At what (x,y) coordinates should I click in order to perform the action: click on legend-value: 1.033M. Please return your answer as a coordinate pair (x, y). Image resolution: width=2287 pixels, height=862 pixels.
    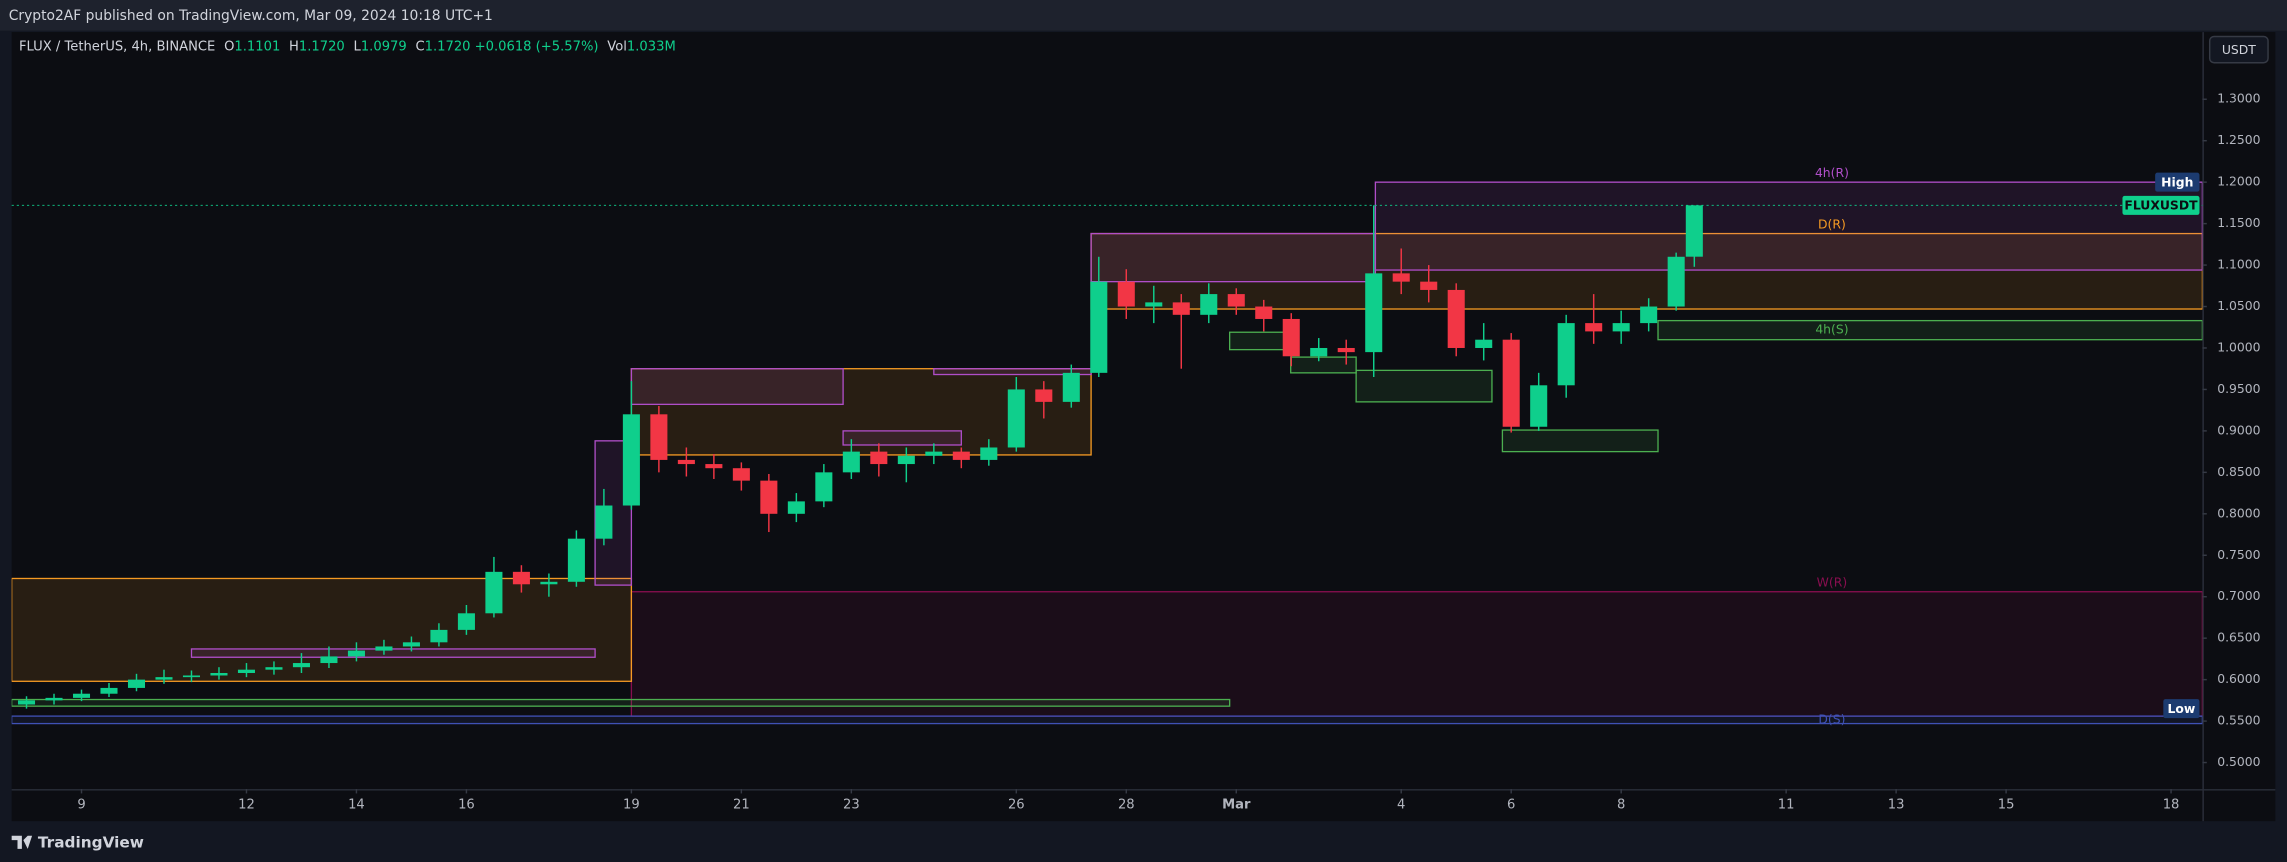
    Looking at the image, I should click on (651, 46).